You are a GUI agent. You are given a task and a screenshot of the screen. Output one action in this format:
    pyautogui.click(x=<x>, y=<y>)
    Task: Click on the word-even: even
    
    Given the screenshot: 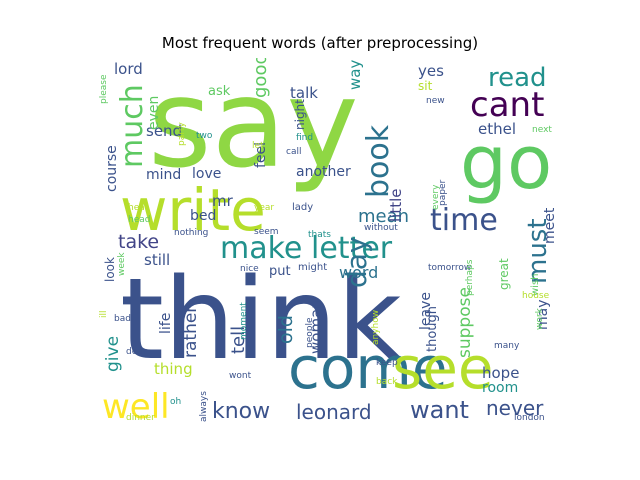 What is the action you would take?
    pyautogui.click(x=154, y=113)
    